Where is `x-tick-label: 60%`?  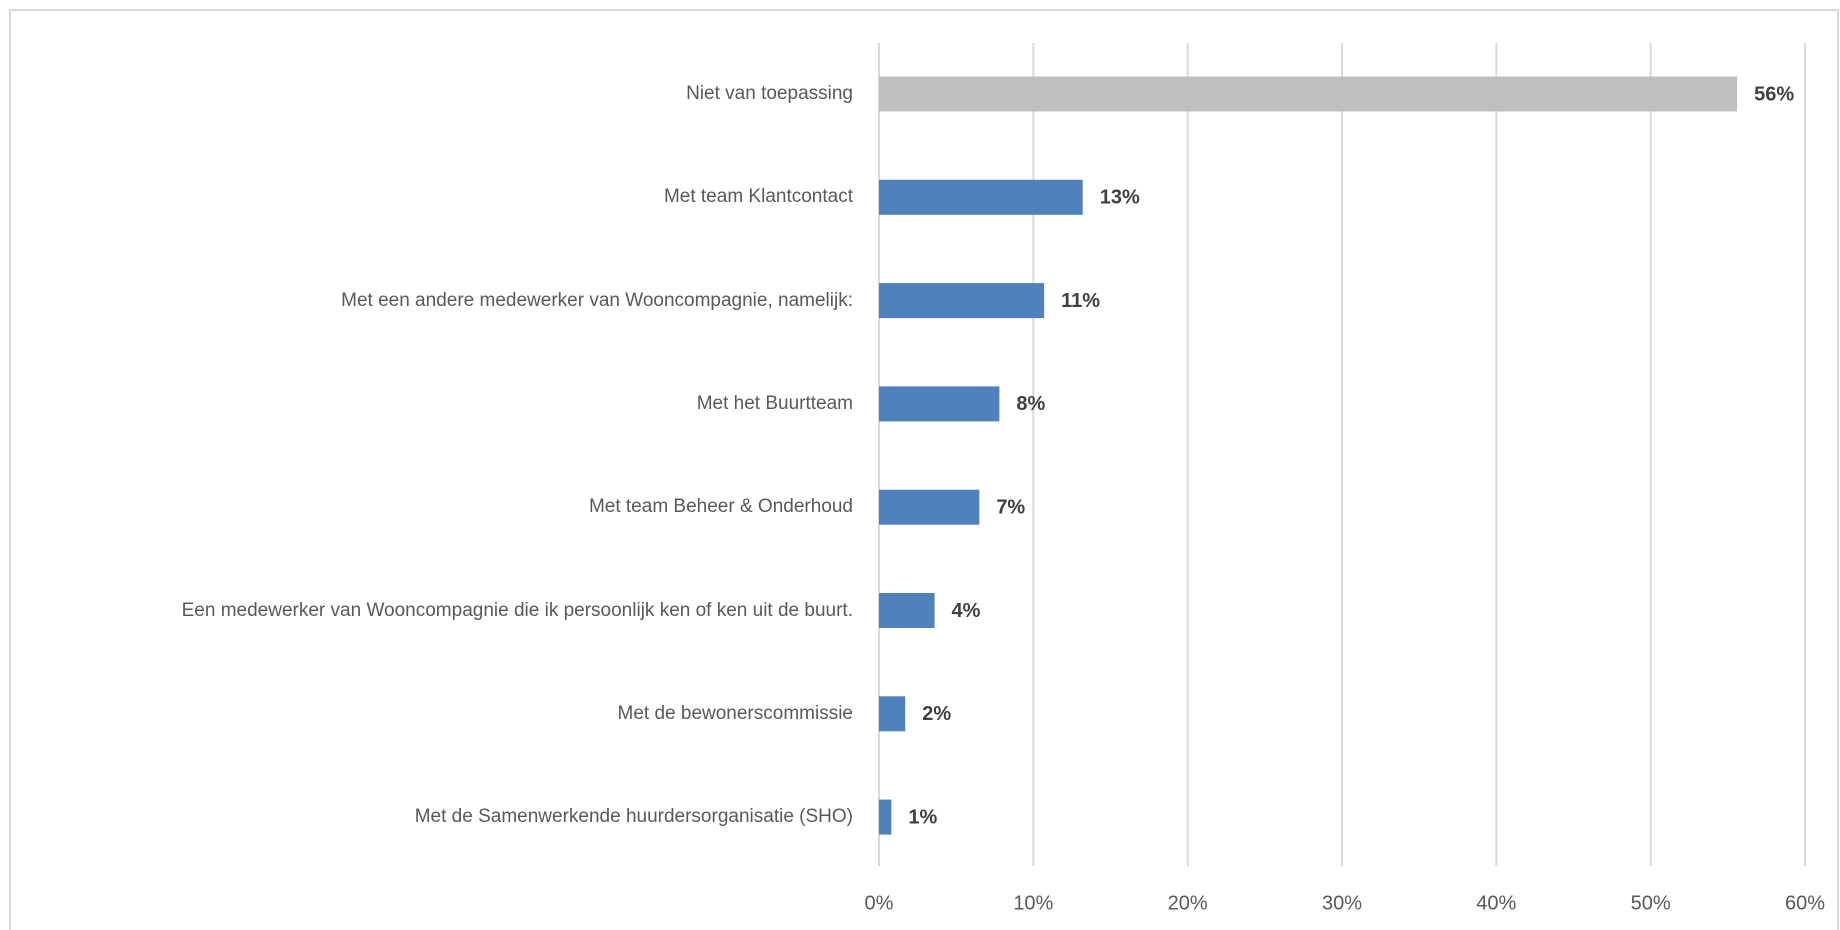
x-tick-label: 60% is located at coordinates (1805, 903).